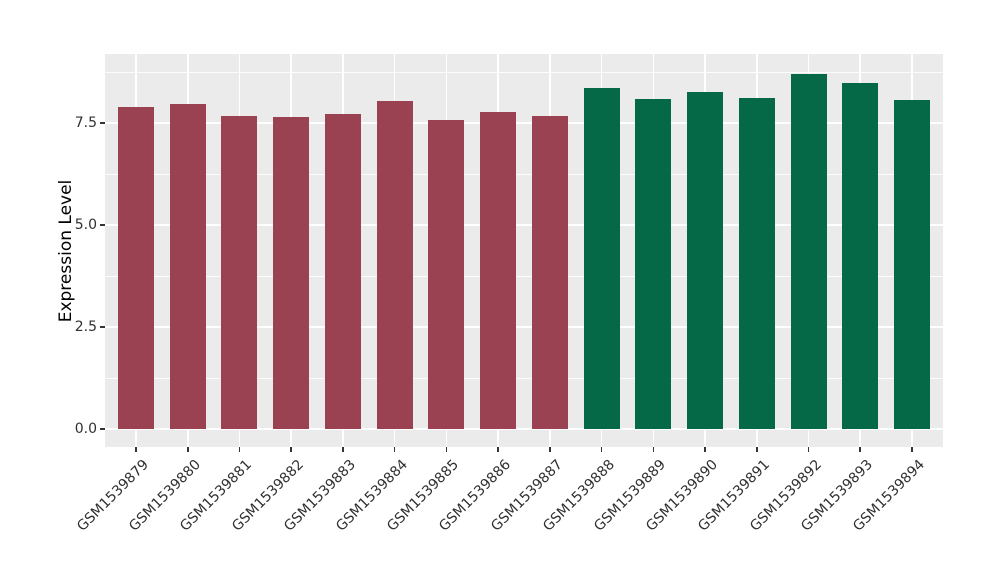 This screenshot has height=580, width=1000. Describe the element at coordinates (85, 225) in the screenshot. I see `y-tick-label: 5.0` at that location.